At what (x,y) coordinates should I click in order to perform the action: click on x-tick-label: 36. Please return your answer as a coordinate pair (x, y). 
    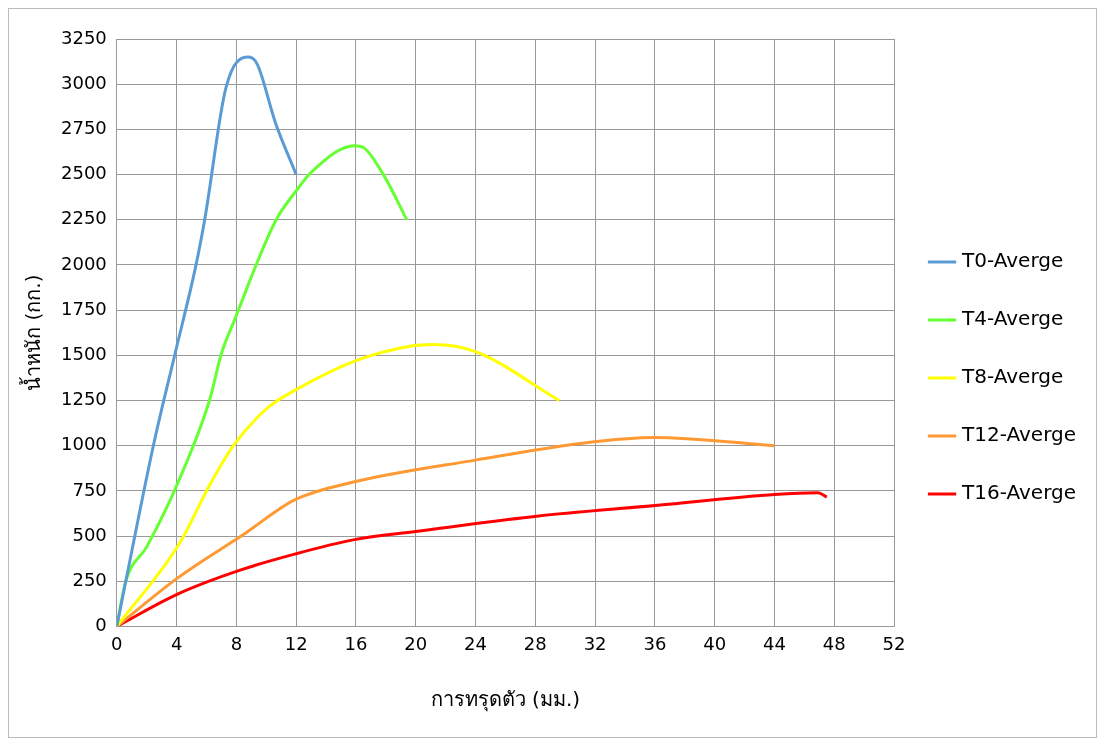
    Looking at the image, I should click on (655, 643).